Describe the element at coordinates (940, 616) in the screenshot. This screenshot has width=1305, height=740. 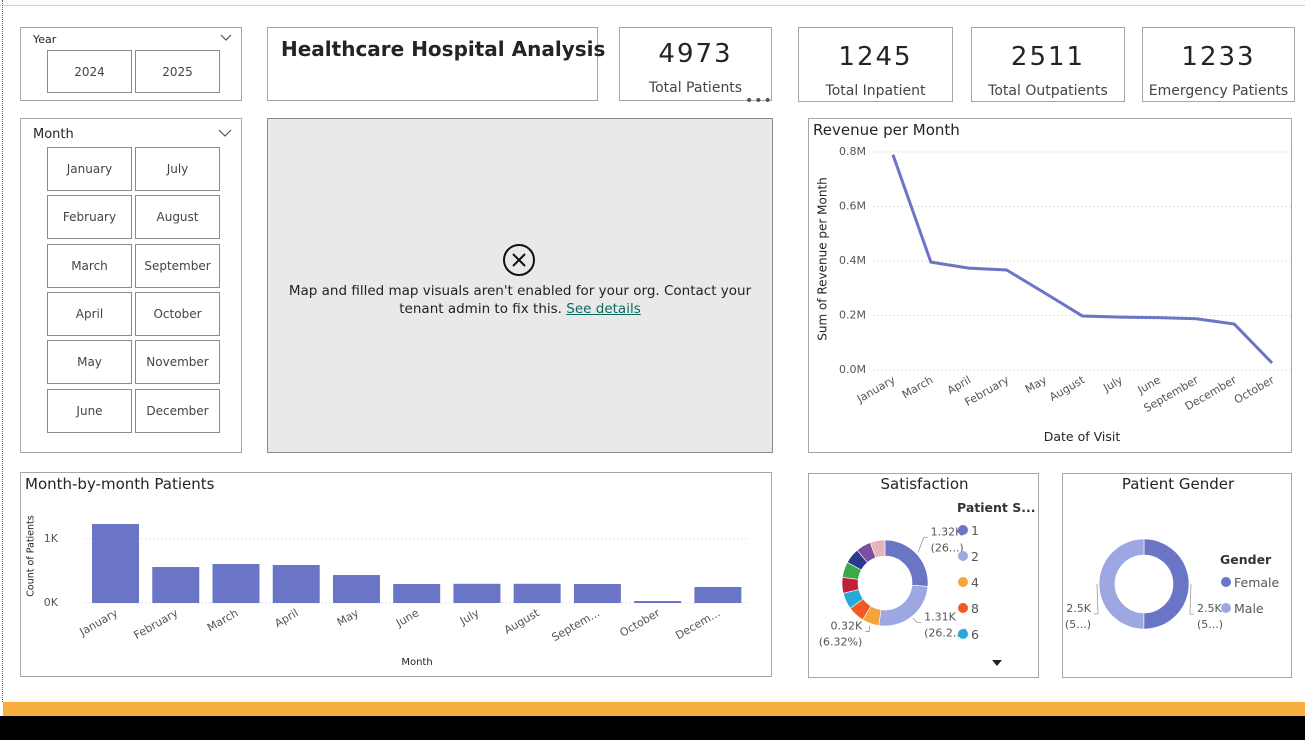
I see `data-label: 1.31K` at that location.